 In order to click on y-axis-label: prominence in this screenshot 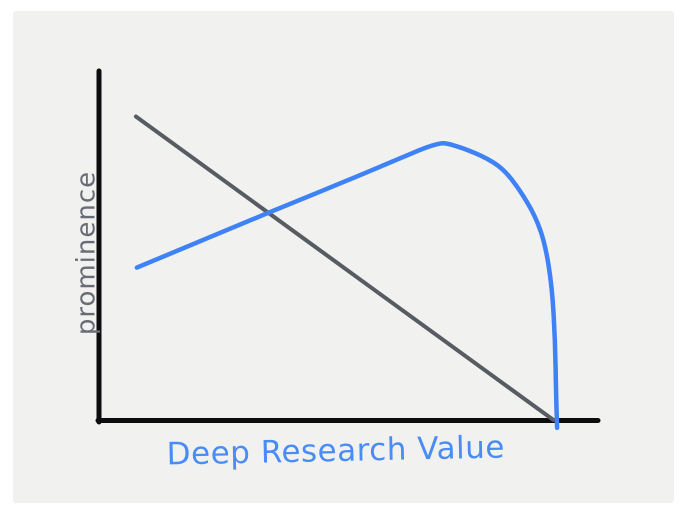, I will do `click(87, 253)`.